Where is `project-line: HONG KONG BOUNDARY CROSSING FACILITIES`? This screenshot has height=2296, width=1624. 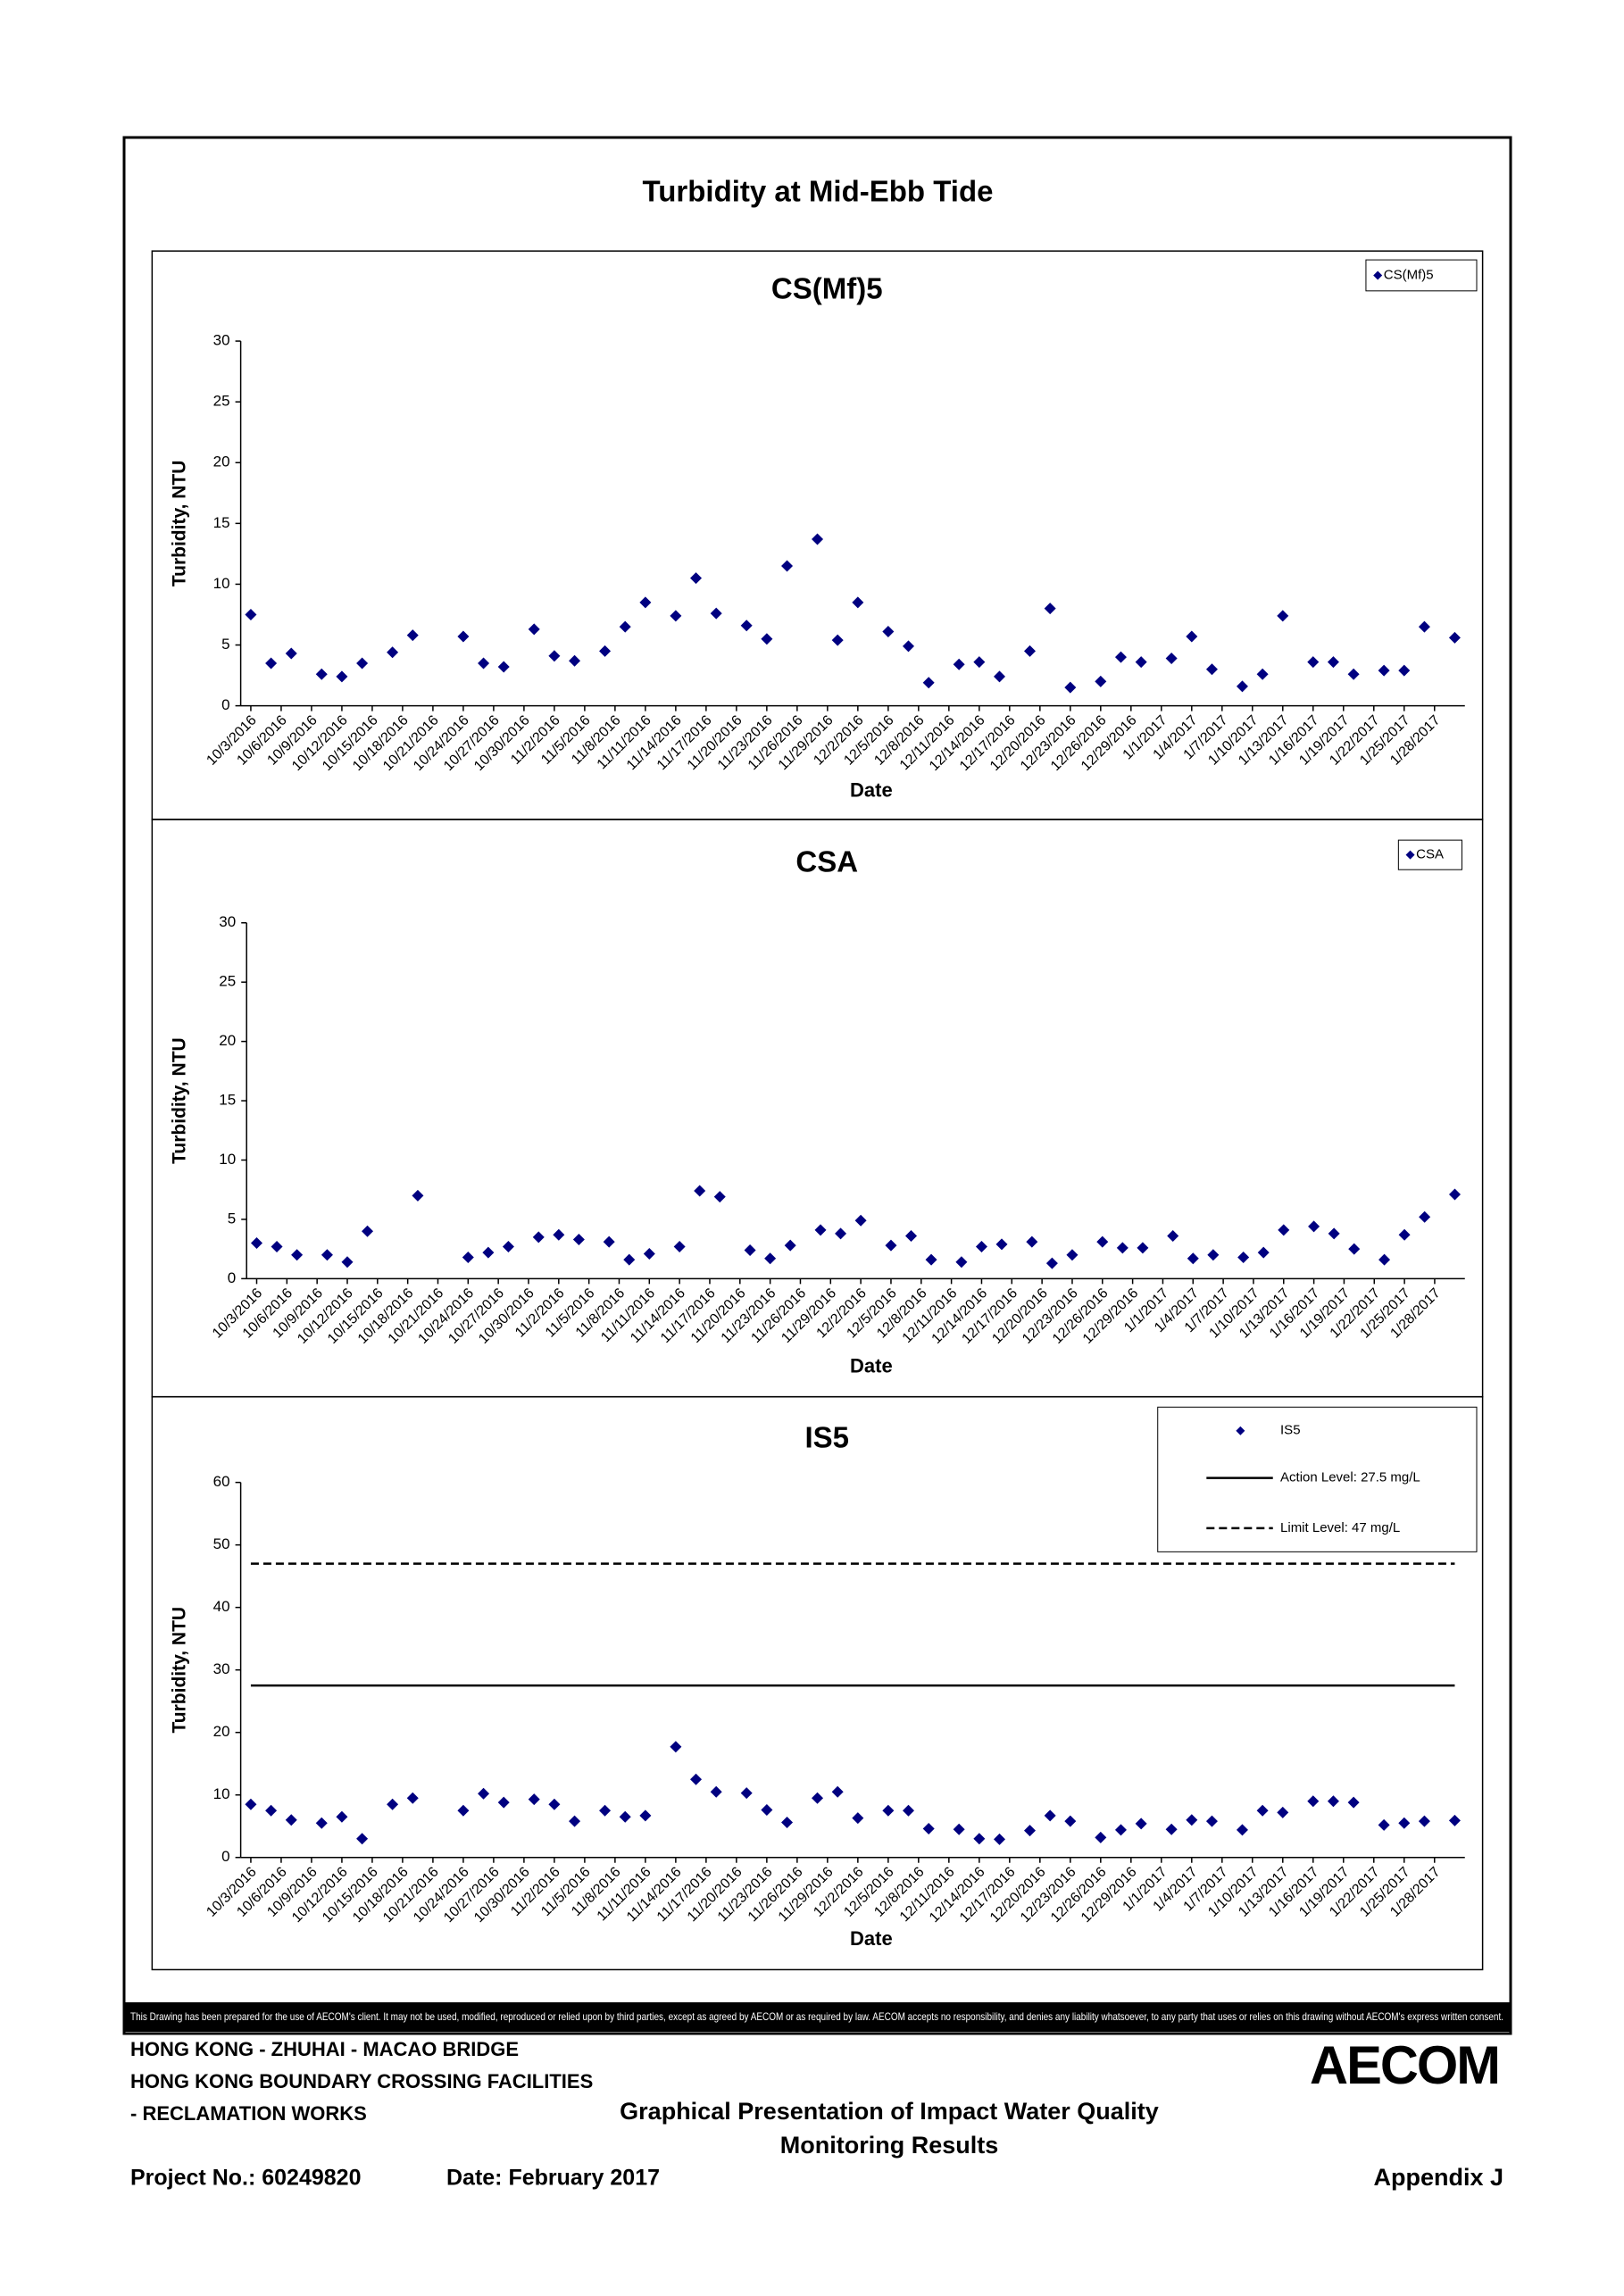
project-line: HONG KONG BOUNDARY CROSSING FACILITIES is located at coordinates (361, 2081).